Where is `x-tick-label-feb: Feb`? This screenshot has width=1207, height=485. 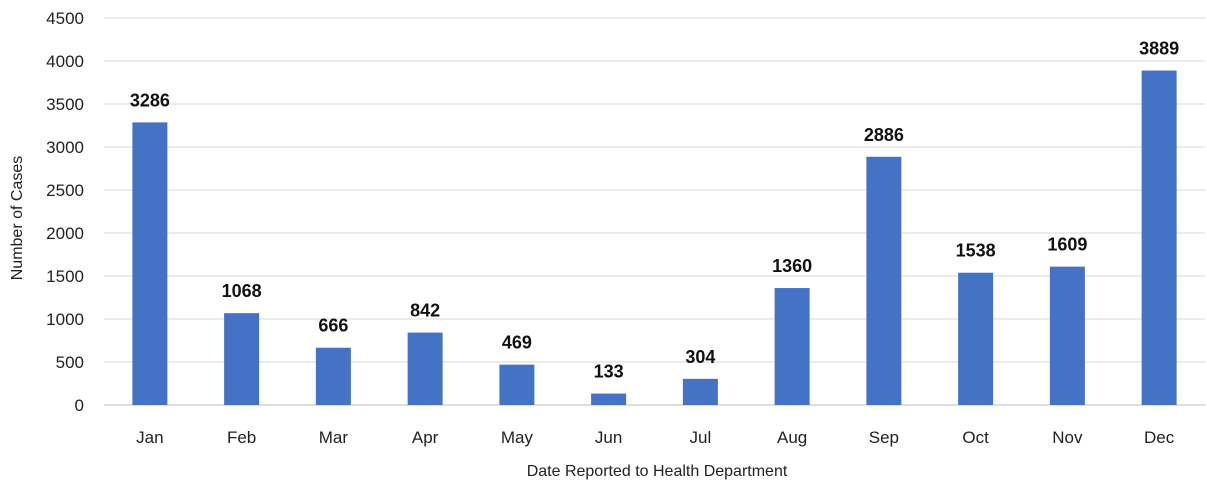 x-tick-label-feb: Feb is located at coordinates (241, 437).